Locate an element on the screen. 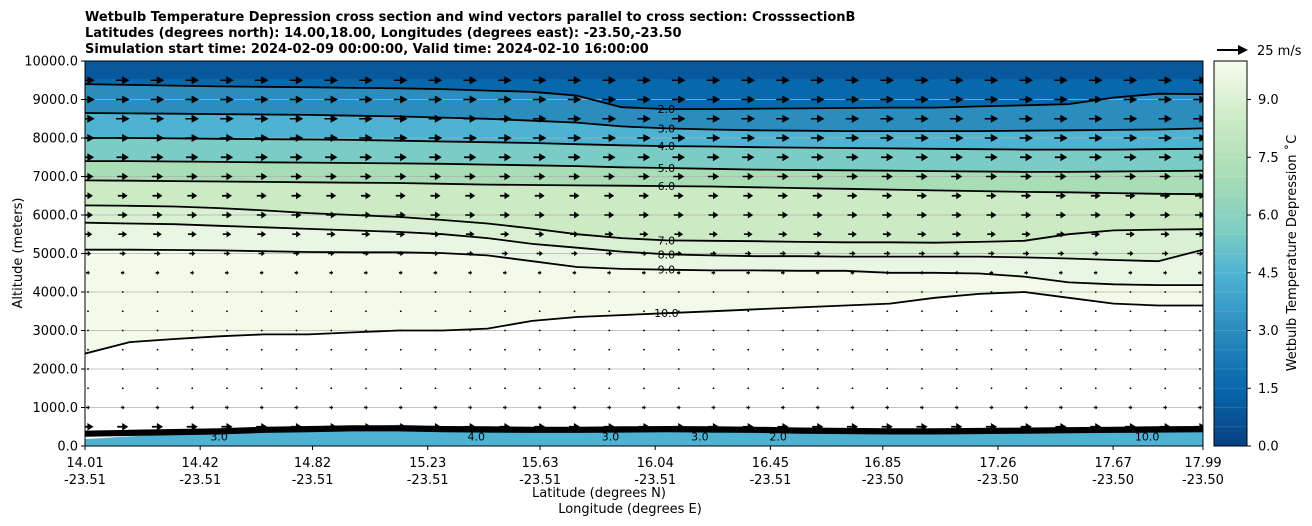 This screenshot has width=1312, height=526. y-tick-label: 9000.0 is located at coordinates (56, 100).